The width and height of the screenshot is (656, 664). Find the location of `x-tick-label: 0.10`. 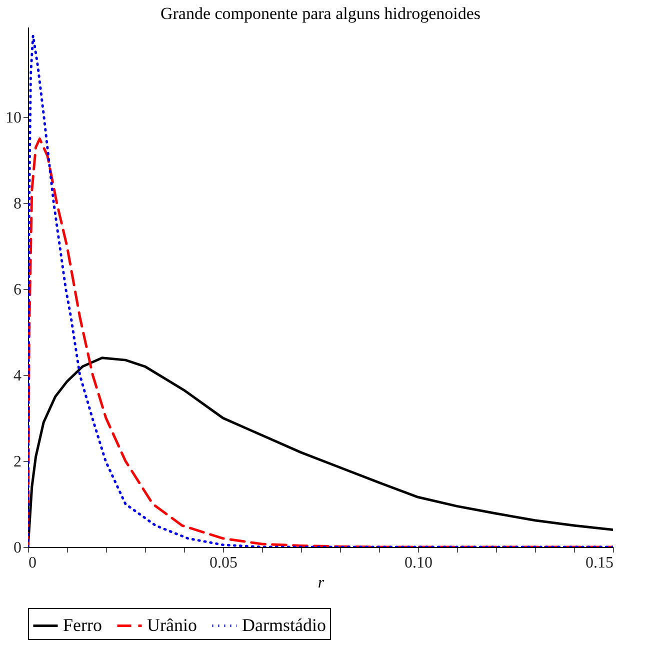

x-tick-label: 0.10 is located at coordinates (418, 563).